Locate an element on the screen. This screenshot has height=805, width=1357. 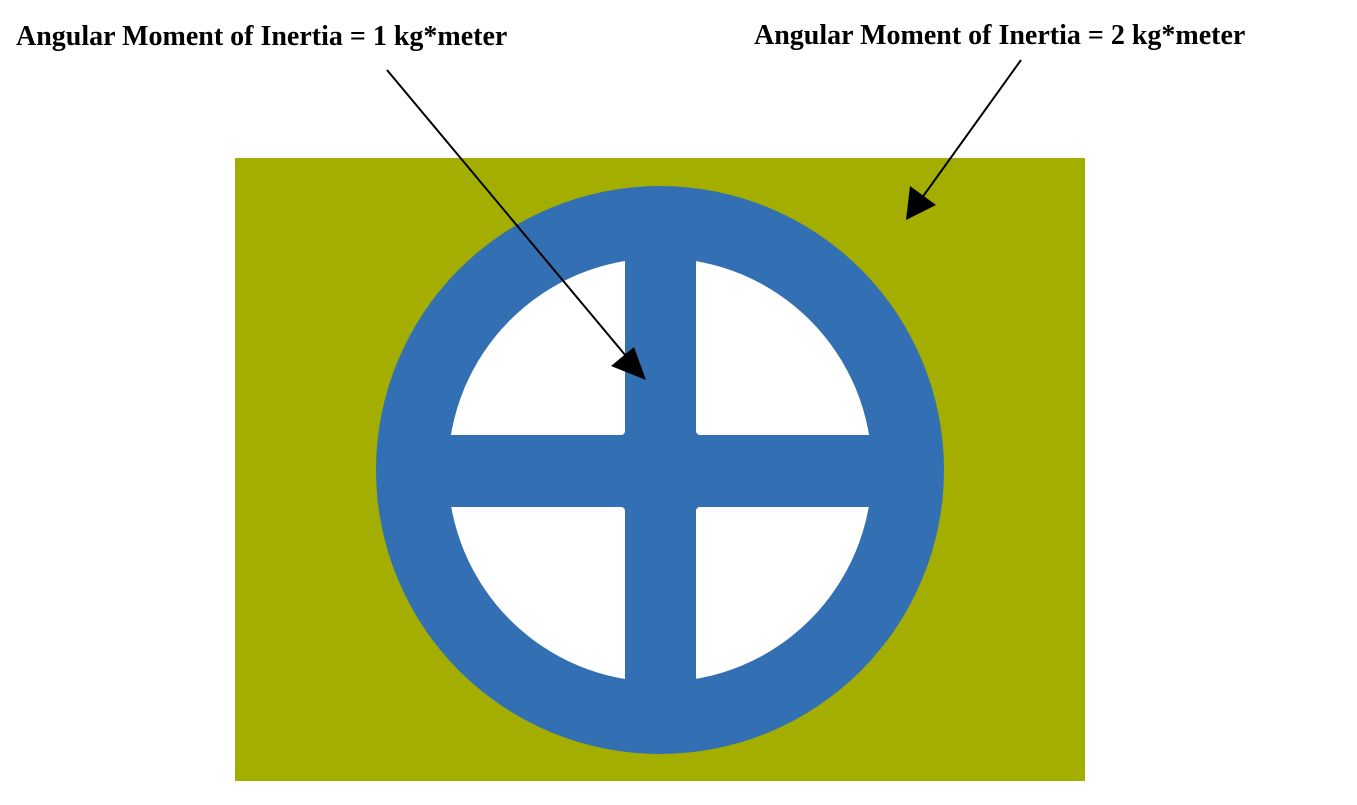
label-inner-inertia: Angular Moment of Inertia = 1 kg*meter is located at coordinates (262, 36).